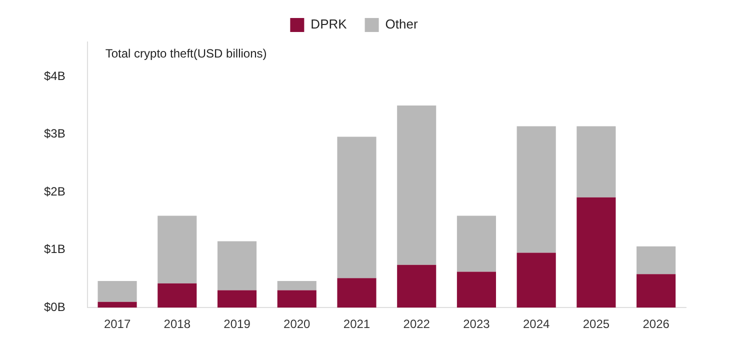  I want to click on x-tick-label: 2025, so click(596, 324).